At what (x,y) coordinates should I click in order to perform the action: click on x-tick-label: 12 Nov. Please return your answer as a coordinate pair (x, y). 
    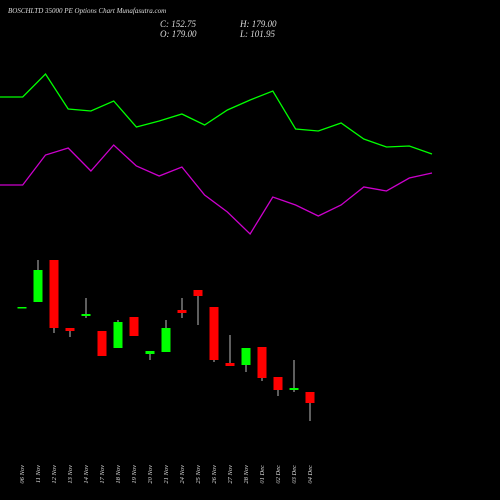
    Looking at the image, I should click on (54, 474).